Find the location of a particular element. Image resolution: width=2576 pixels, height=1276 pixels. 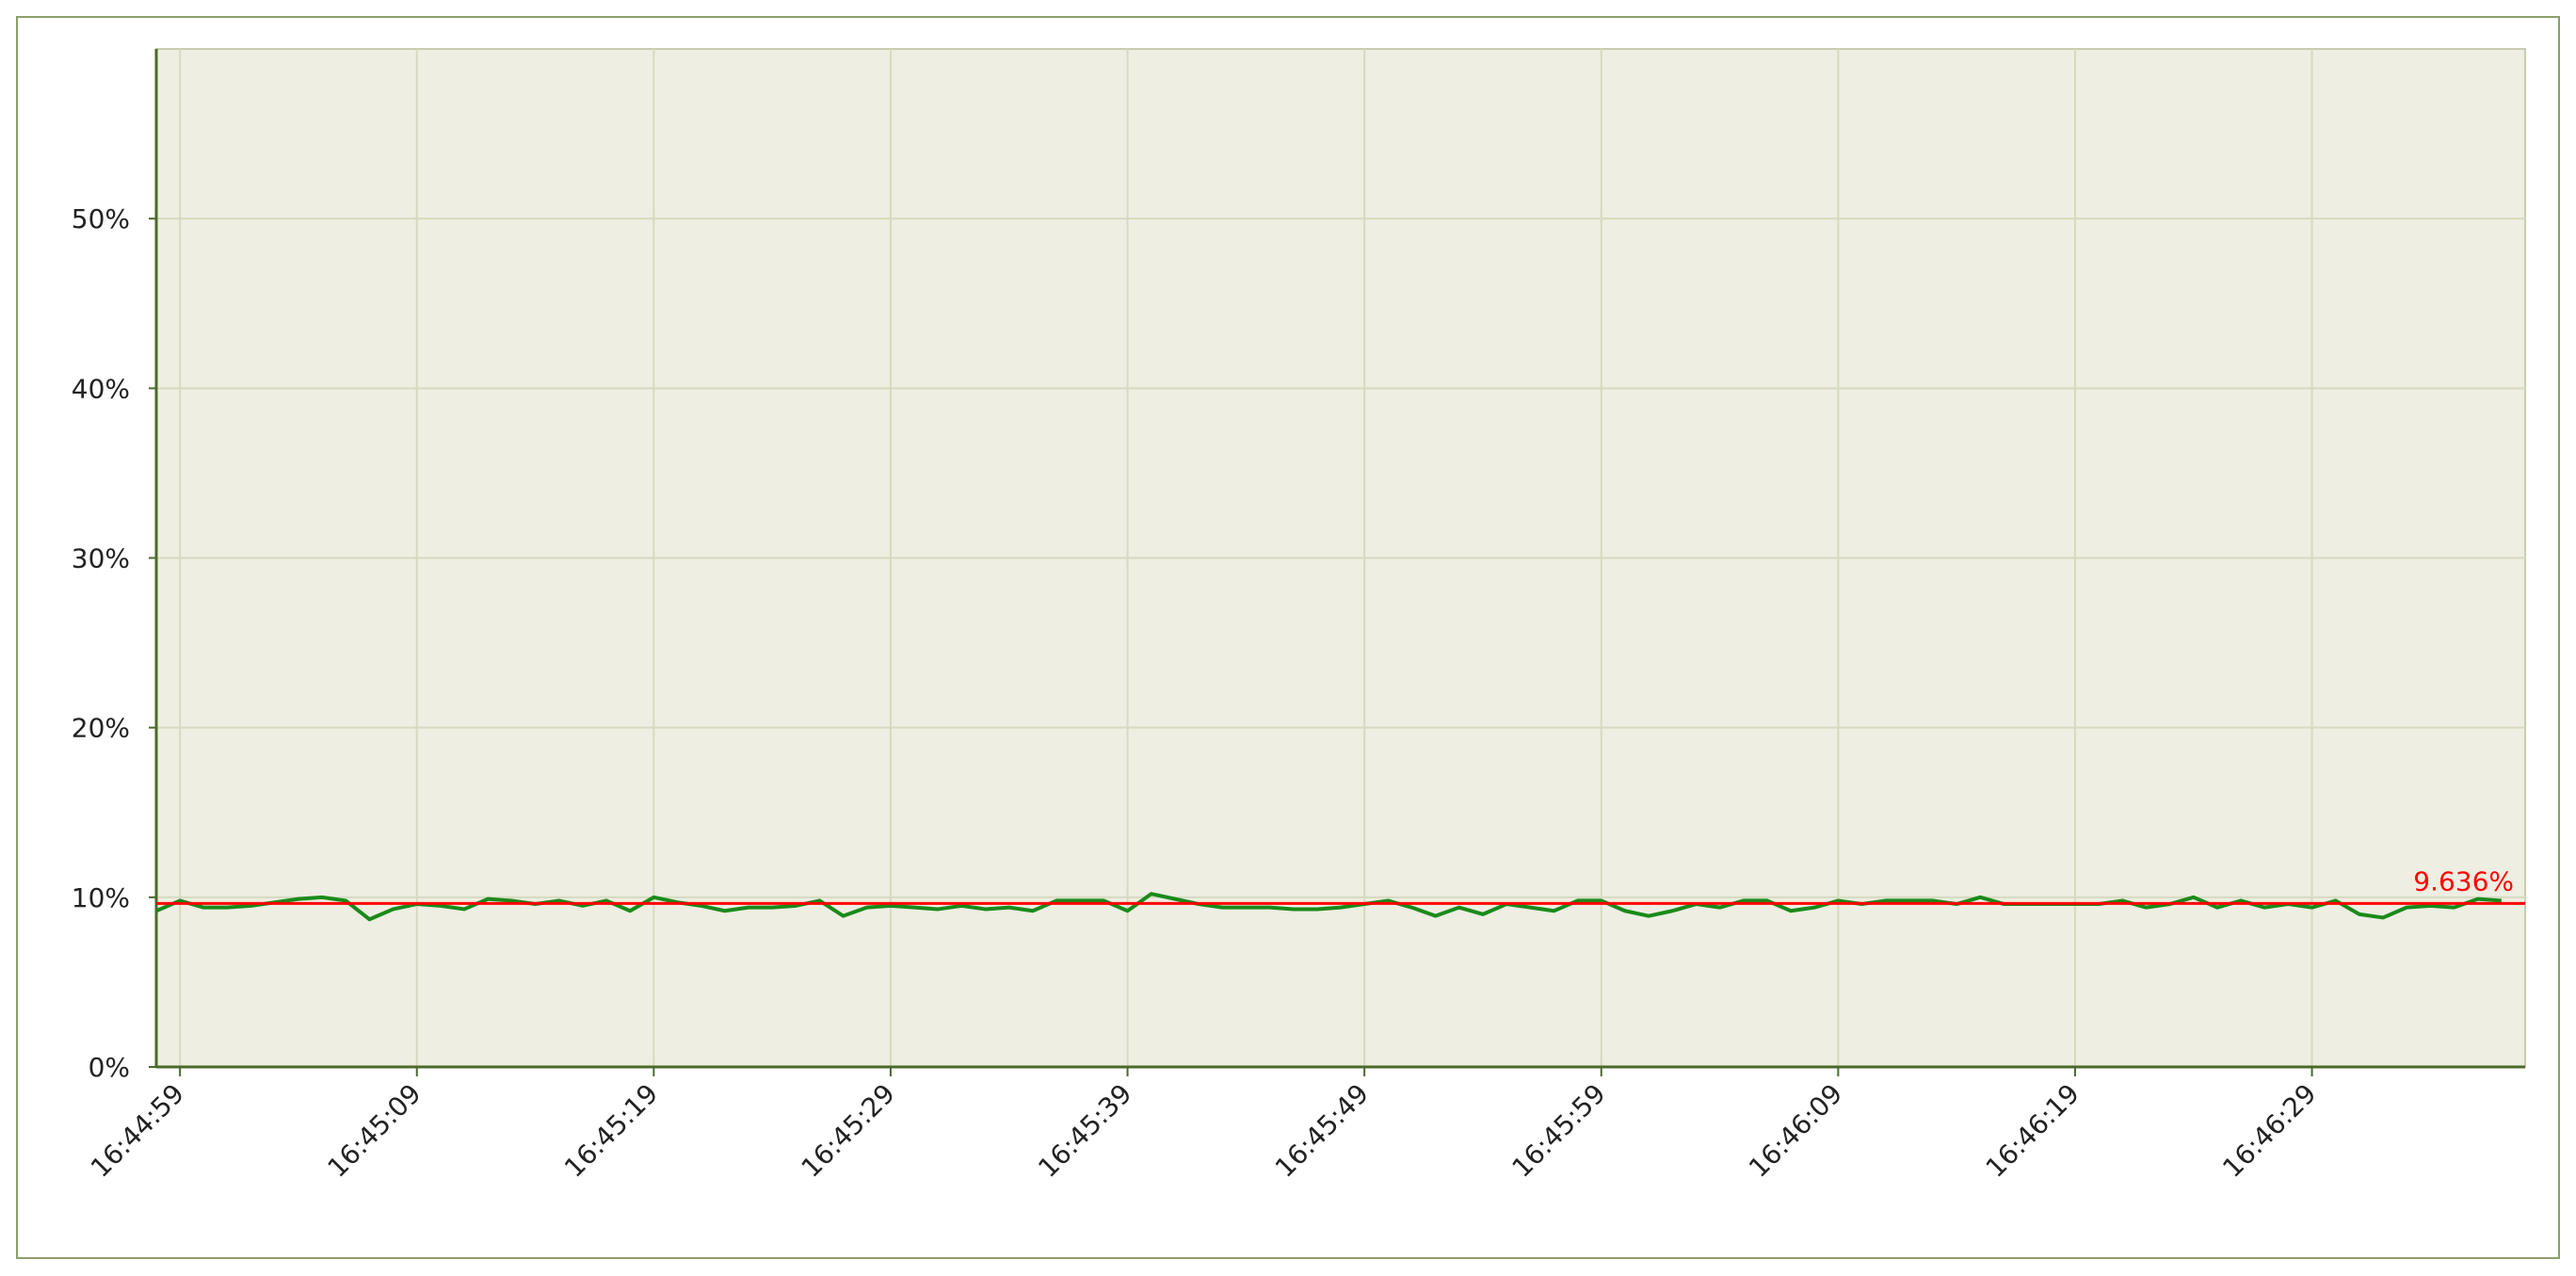

y-tick-label: 50% is located at coordinates (101, 218).